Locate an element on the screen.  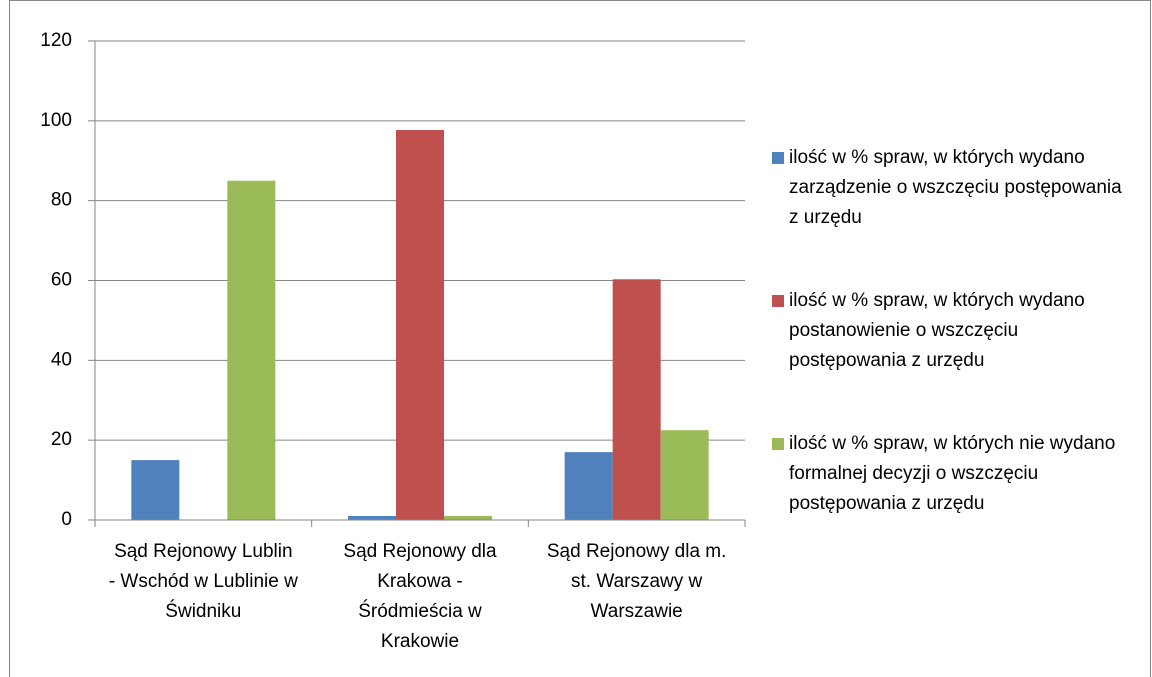
y-tick-label: 60 is located at coordinates (61, 280).